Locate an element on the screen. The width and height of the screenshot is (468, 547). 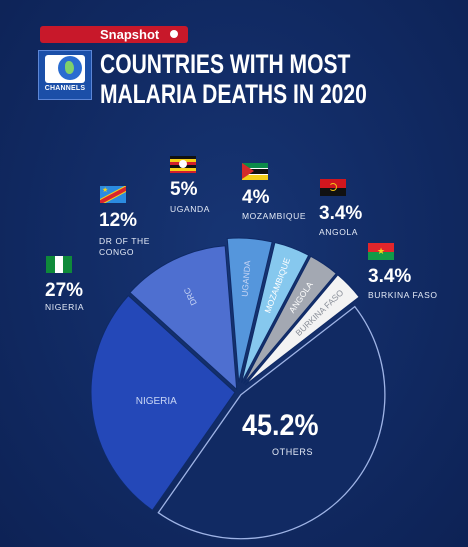
pie-slice-nigeria is located at coordinates (163, 402).